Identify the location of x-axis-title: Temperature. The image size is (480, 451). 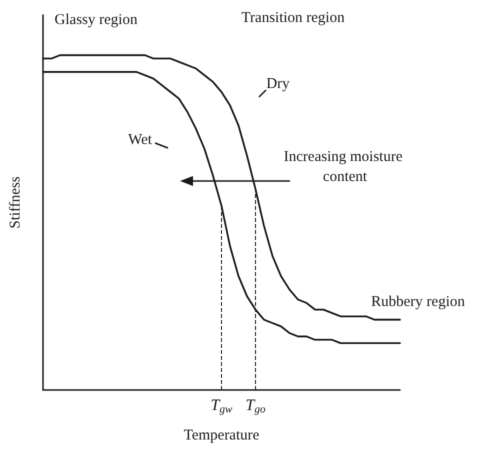
(222, 436).